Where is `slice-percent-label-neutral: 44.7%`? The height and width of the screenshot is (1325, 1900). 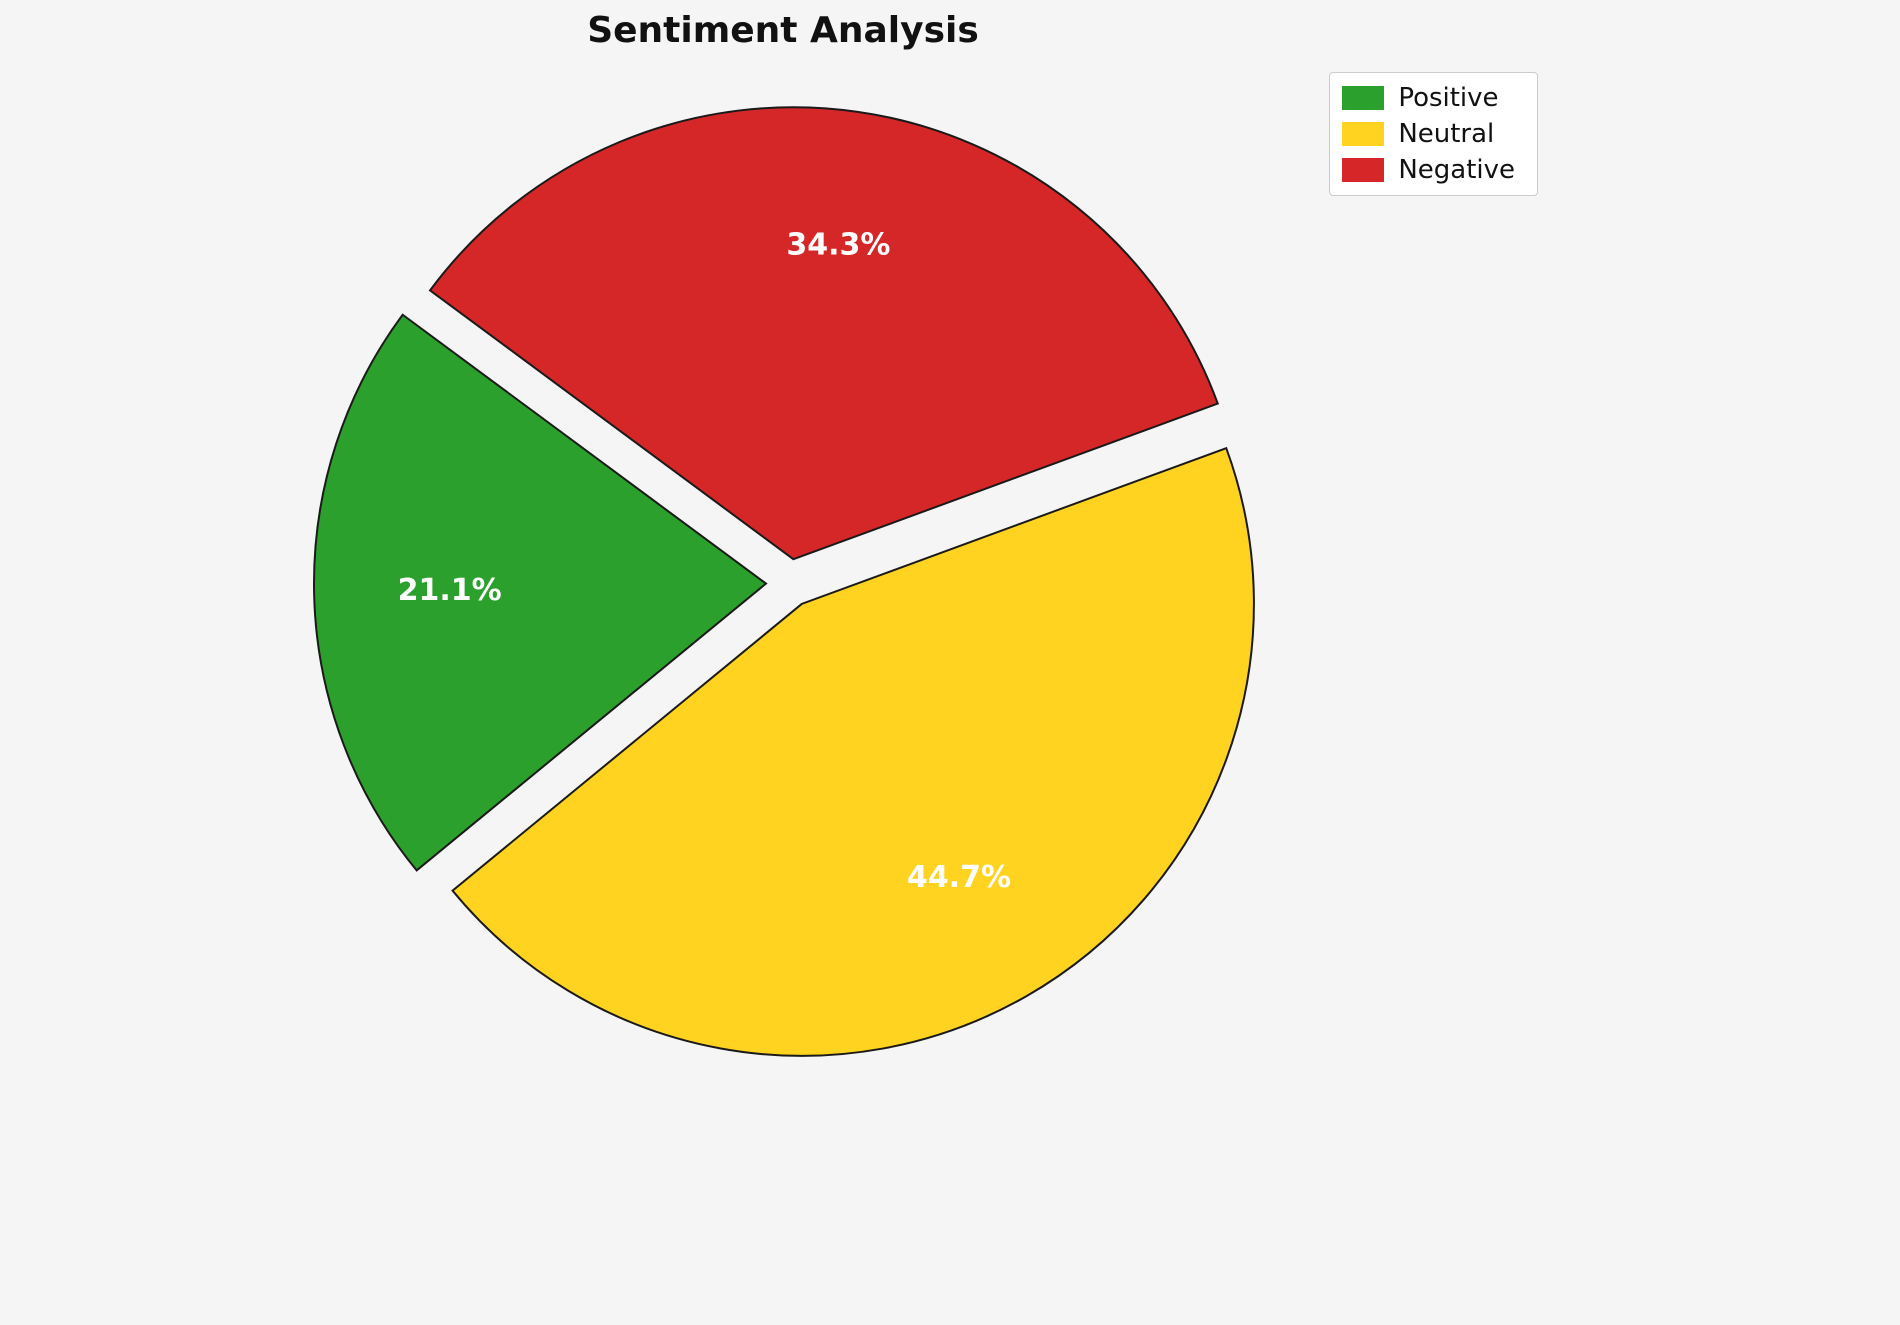 slice-percent-label-neutral: 44.7% is located at coordinates (959, 877).